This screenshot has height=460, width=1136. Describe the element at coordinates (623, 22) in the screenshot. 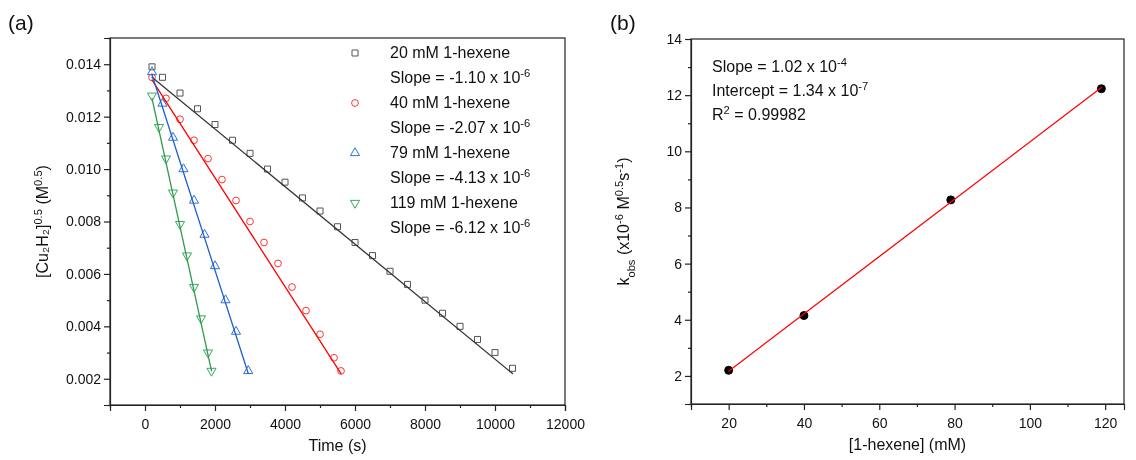

I see `chart-title: (b)` at that location.